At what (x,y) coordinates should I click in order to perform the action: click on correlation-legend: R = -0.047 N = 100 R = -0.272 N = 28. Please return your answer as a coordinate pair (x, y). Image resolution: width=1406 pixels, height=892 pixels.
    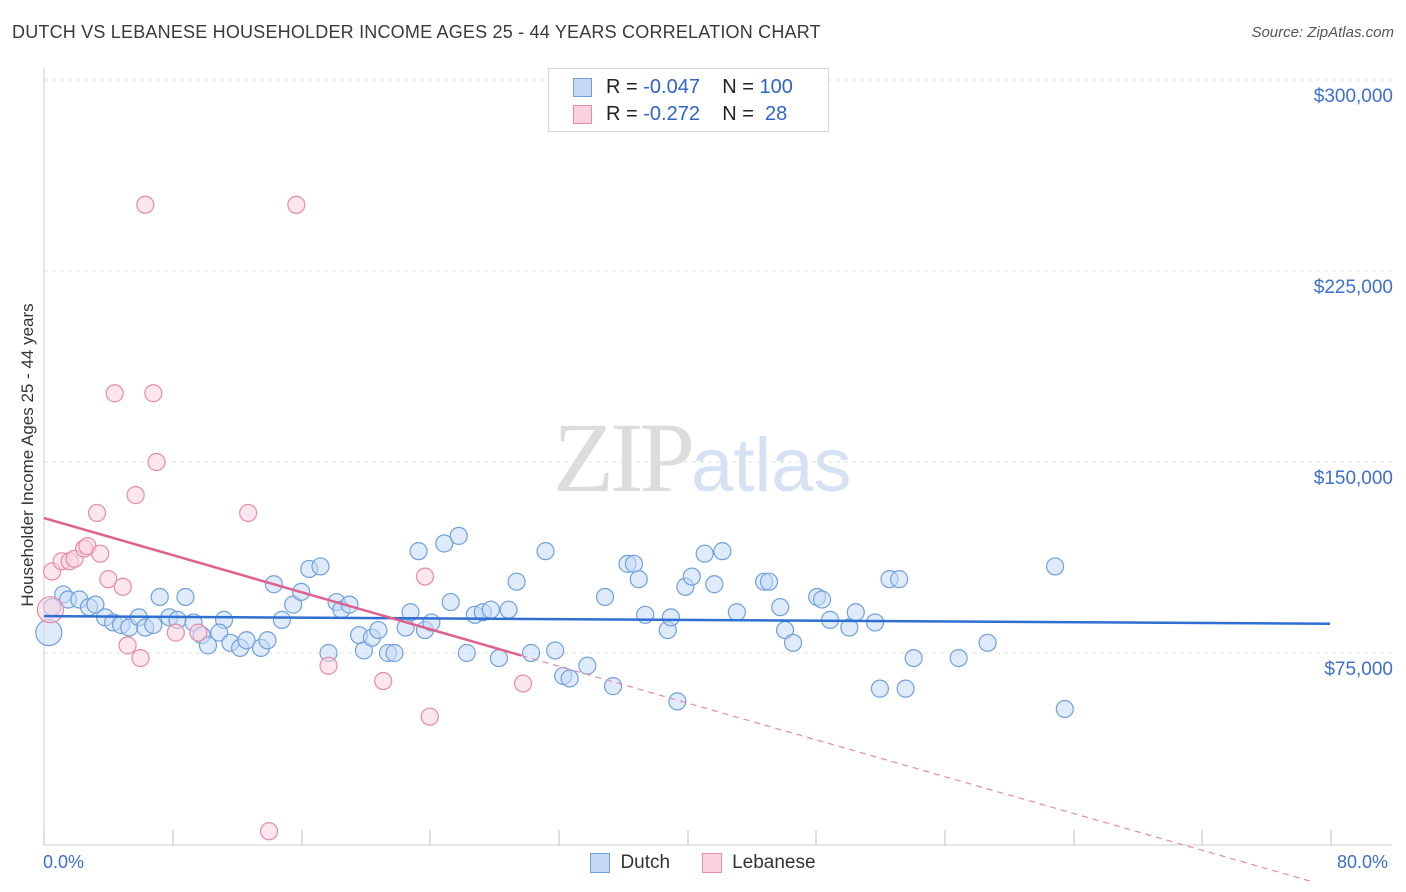
    Looking at the image, I should click on (688, 100).